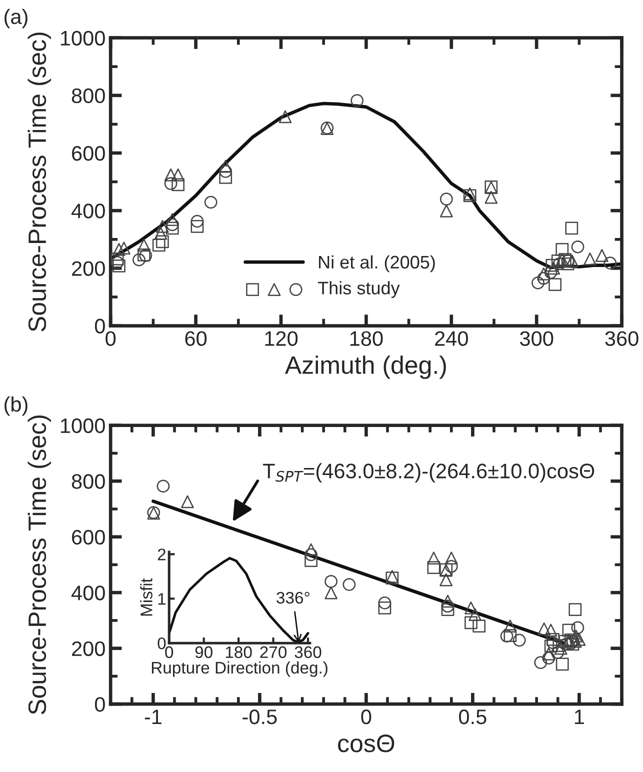 The height and width of the screenshot is (772, 643). What do you see at coordinates (359, 289) in the screenshot?
I see `legend-label: This study` at bounding box center [359, 289].